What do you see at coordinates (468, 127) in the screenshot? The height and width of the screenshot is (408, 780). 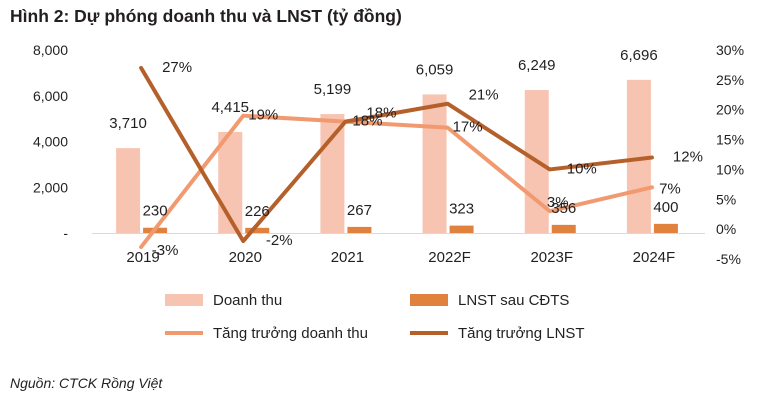 I see `revenue-growth-label: 17%` at bounding box center [468, 127].